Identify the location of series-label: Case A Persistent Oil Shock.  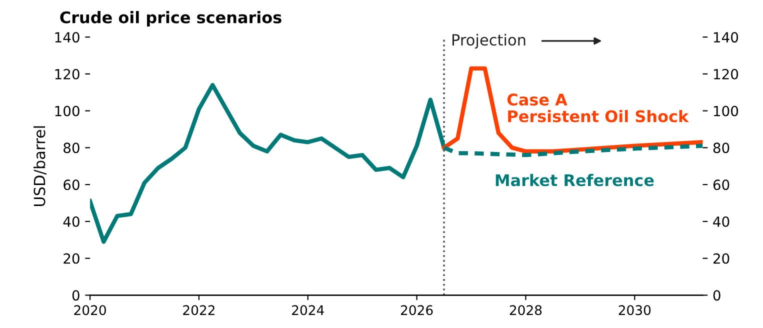
(598, 108).